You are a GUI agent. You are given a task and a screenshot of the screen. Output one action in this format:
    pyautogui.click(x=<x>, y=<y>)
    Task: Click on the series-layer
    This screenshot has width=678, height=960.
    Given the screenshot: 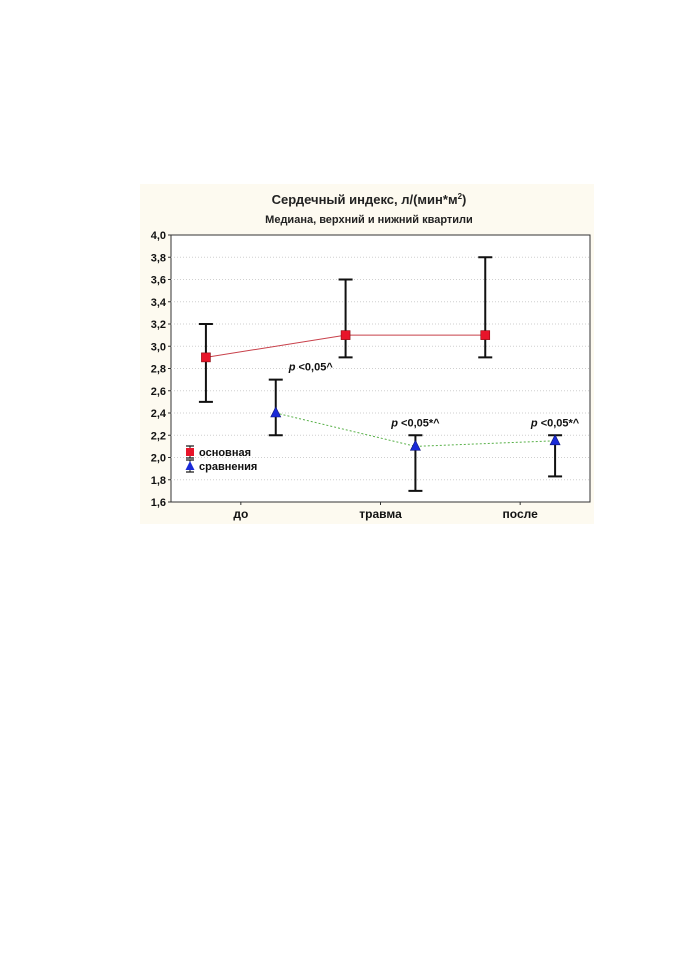 What is the action you would take?
    pyautogui.click(x=380, y=374)
    